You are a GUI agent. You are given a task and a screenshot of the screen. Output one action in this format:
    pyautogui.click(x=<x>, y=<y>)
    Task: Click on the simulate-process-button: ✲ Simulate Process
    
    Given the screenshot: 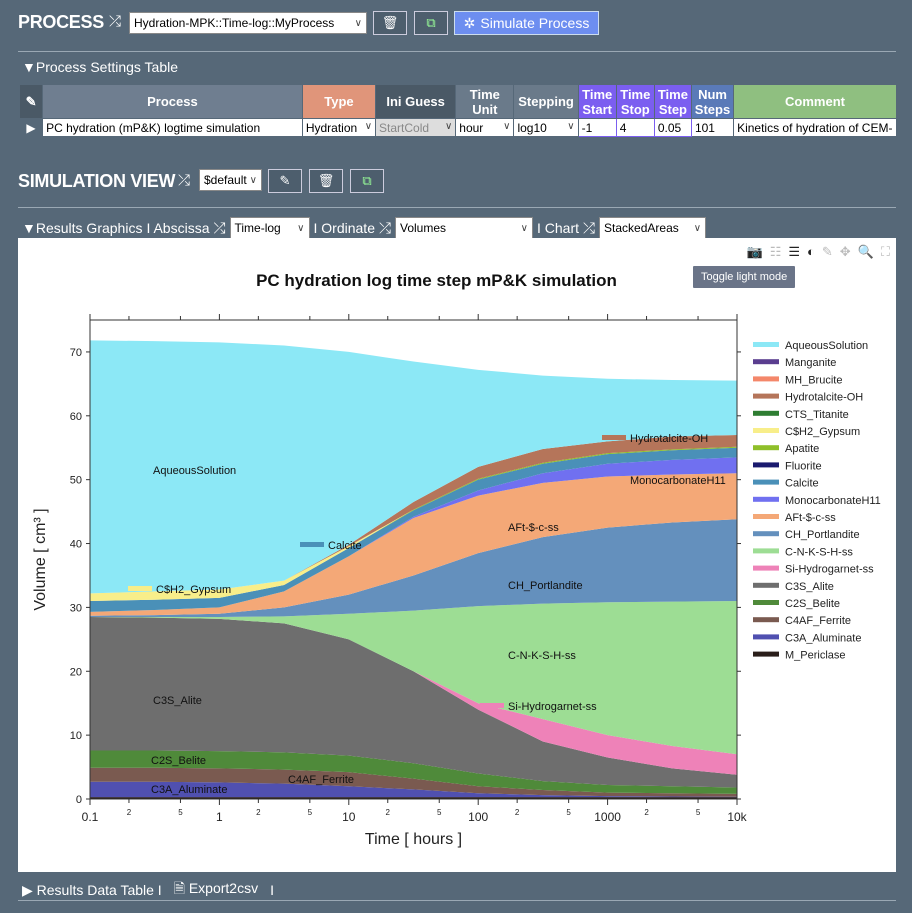 What is the action you would take?
    pyautogui.click(x=526, y=23)
    